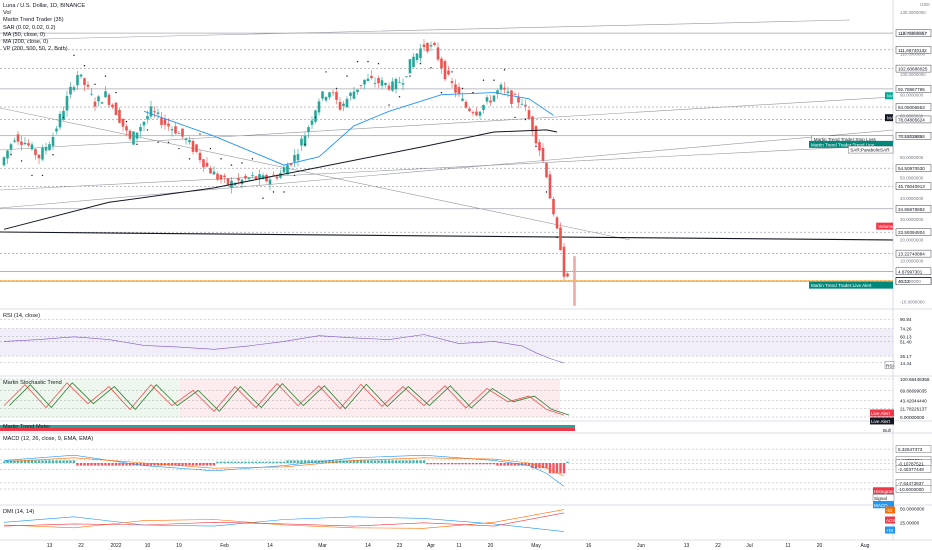  What do you see at coordinates (891, 96) in the screenshot?
I see `price-tag-label: MA` at bounding box center [891, 96].